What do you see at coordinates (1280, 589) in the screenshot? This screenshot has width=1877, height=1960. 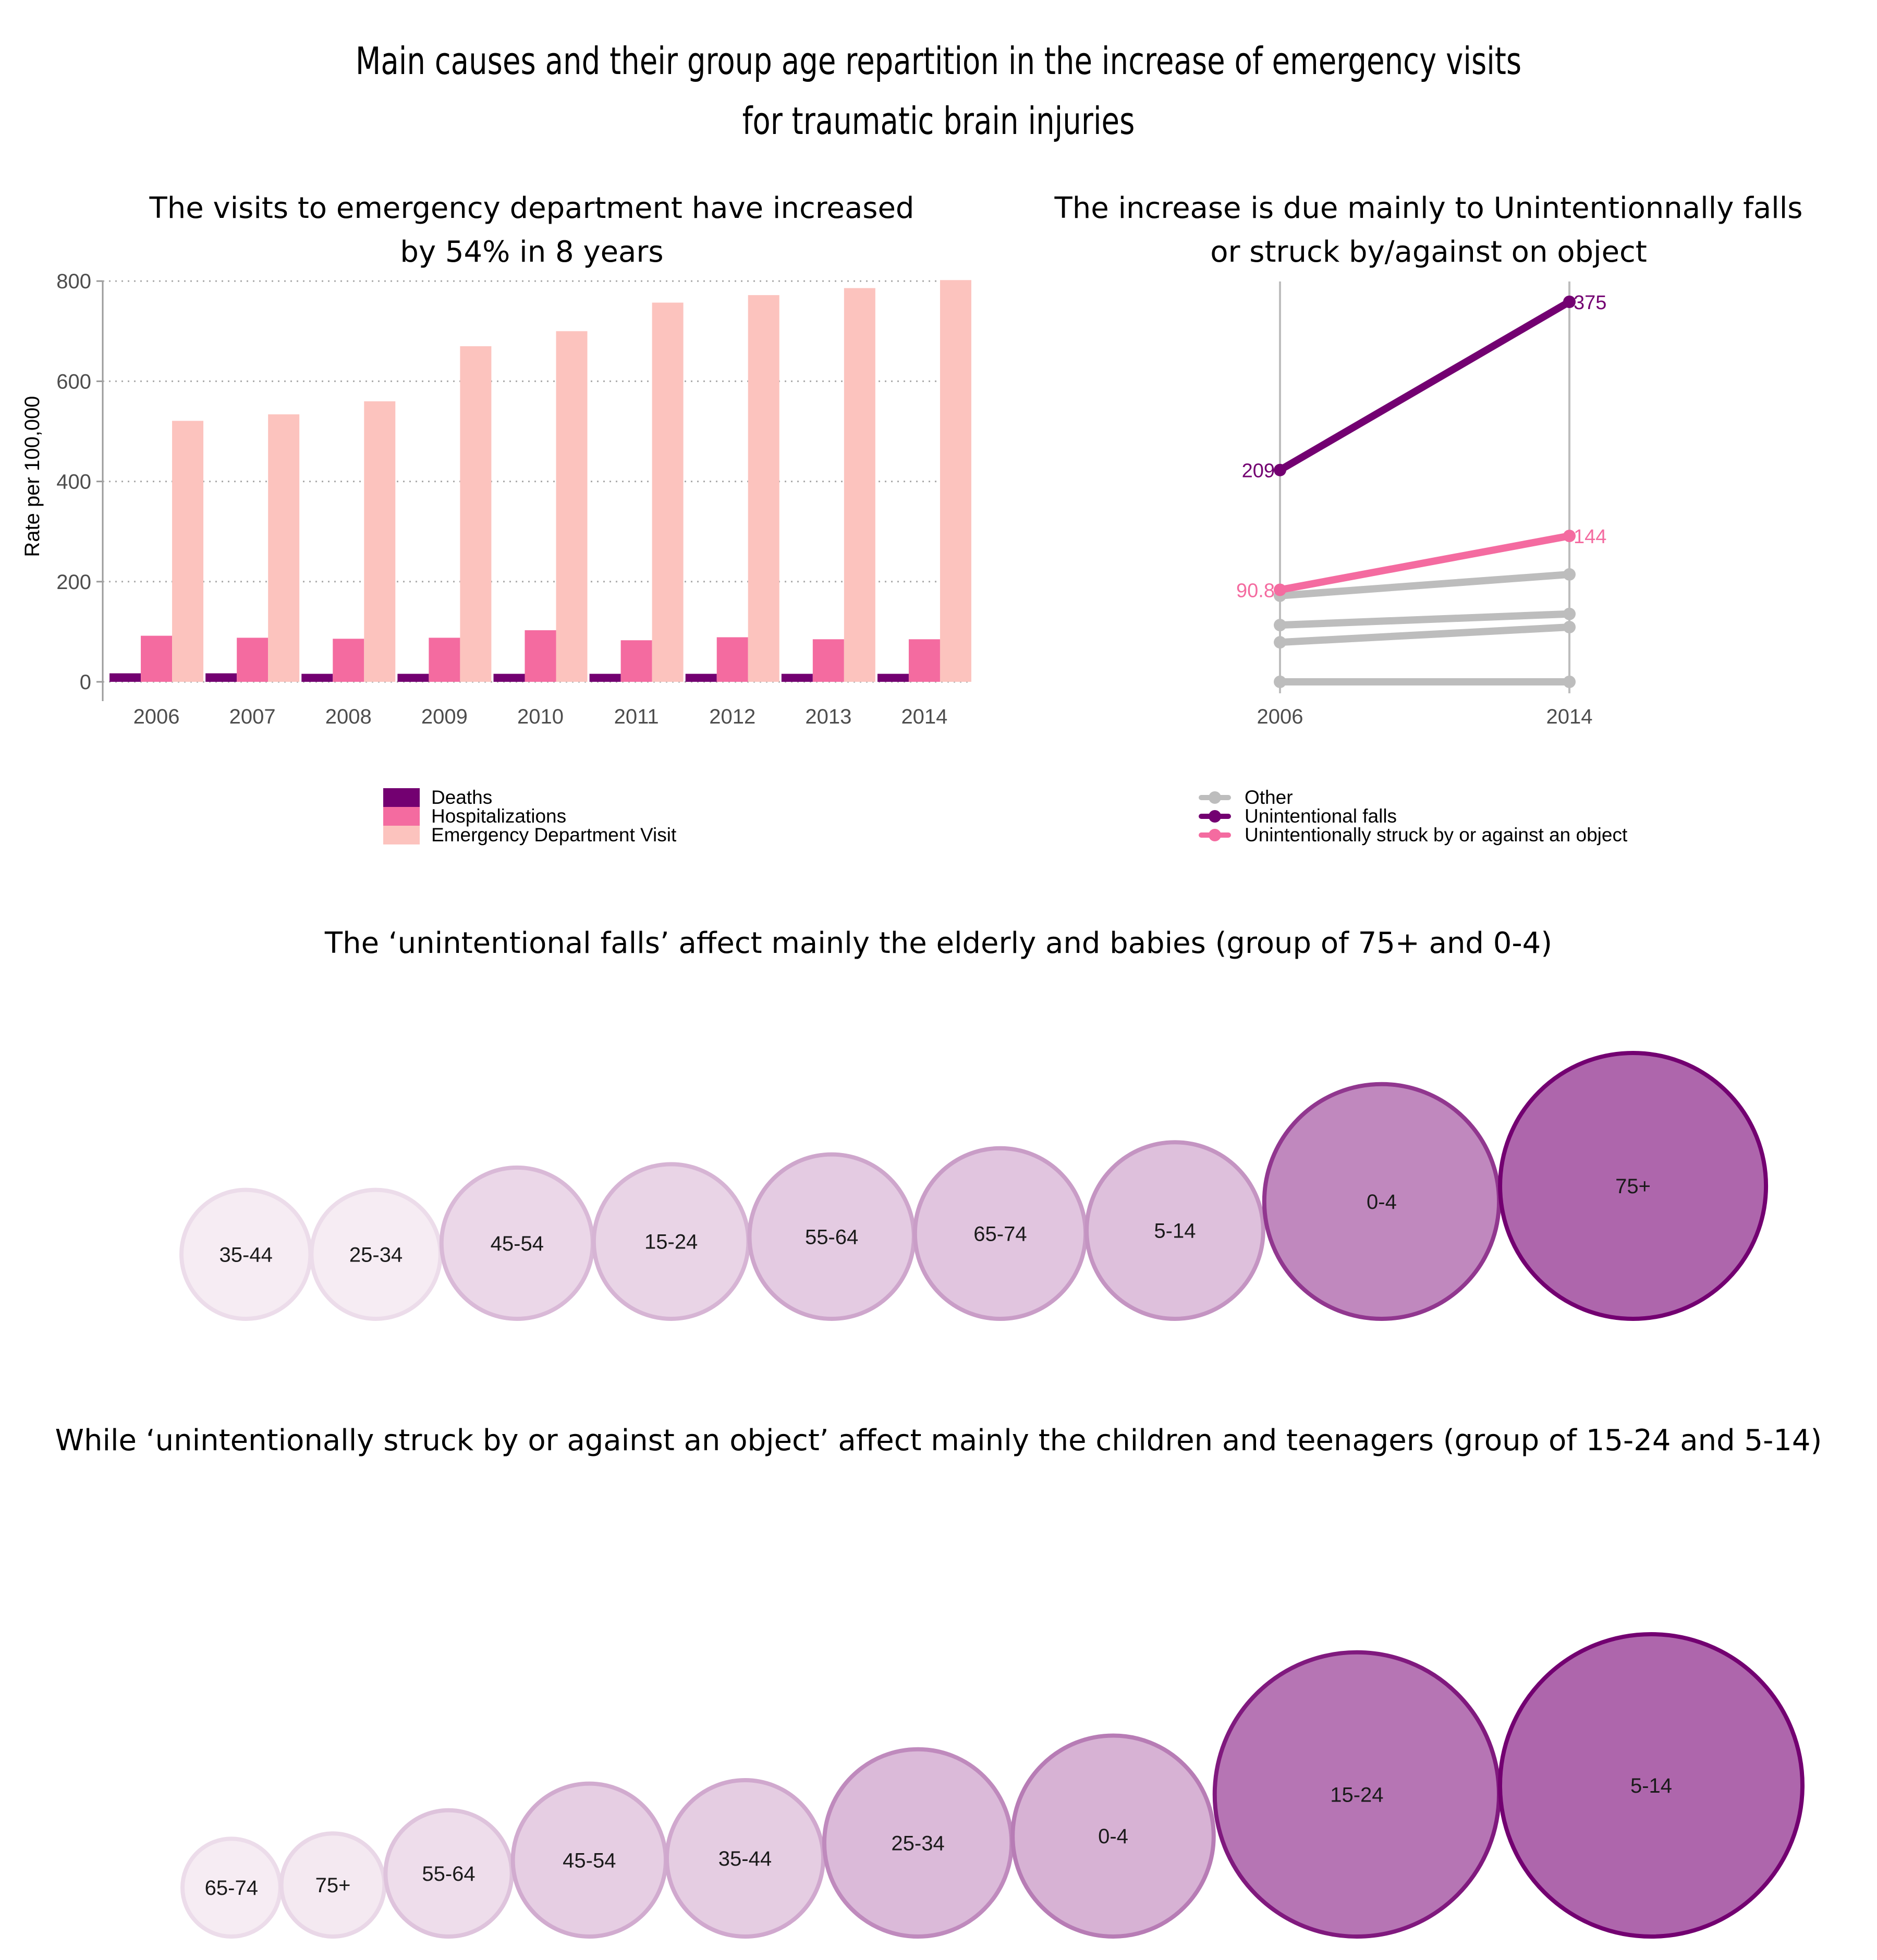 I see `slope-unintentionally-struck-by-or-against-an-object-1-point-2006` at bounding box center [1280, 589].